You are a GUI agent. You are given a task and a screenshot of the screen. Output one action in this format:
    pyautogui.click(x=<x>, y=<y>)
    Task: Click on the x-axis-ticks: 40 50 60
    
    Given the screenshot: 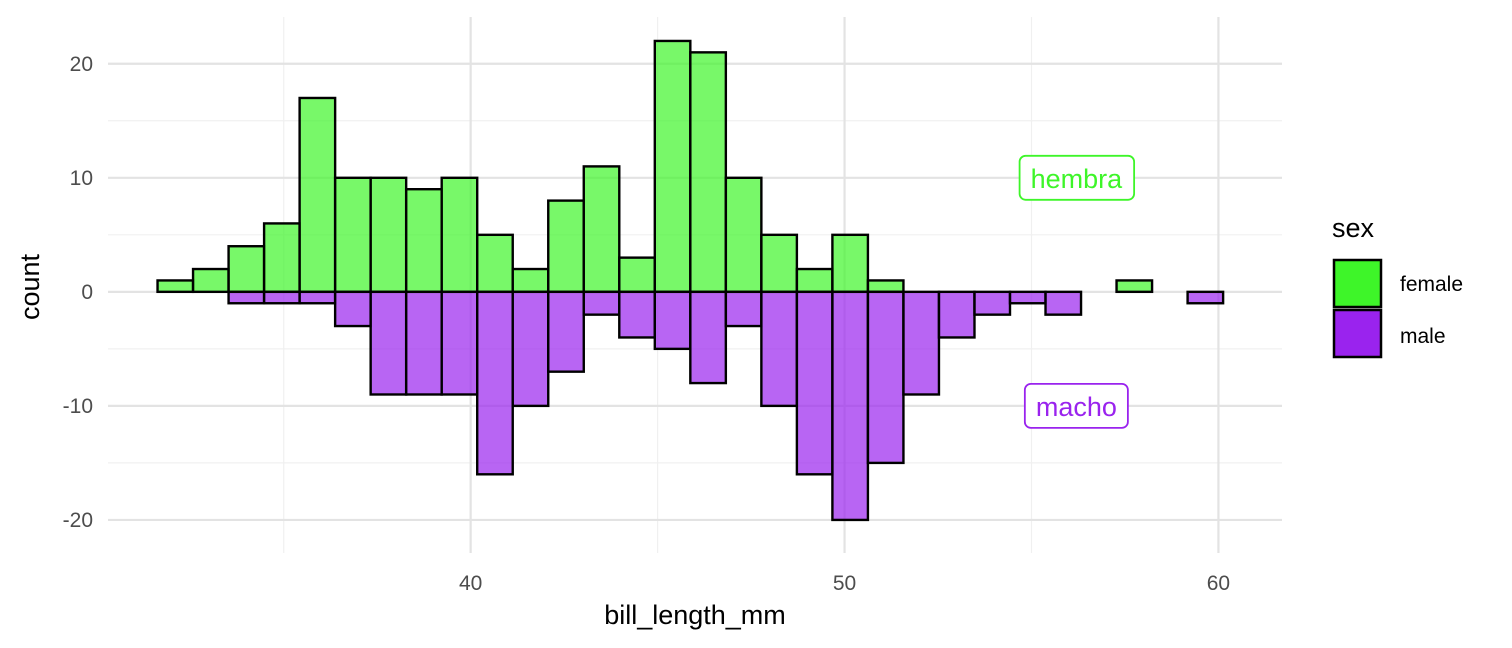 What is the action you would take?
    pyautogui.click(x=844, y=583)
    